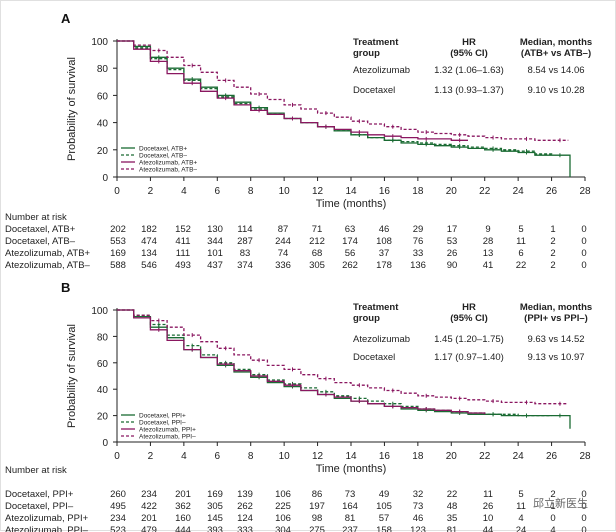 The width and height of the screenshot is (616, 532). I want to click on panel-a-risk-value: 5, so click(520, 229).